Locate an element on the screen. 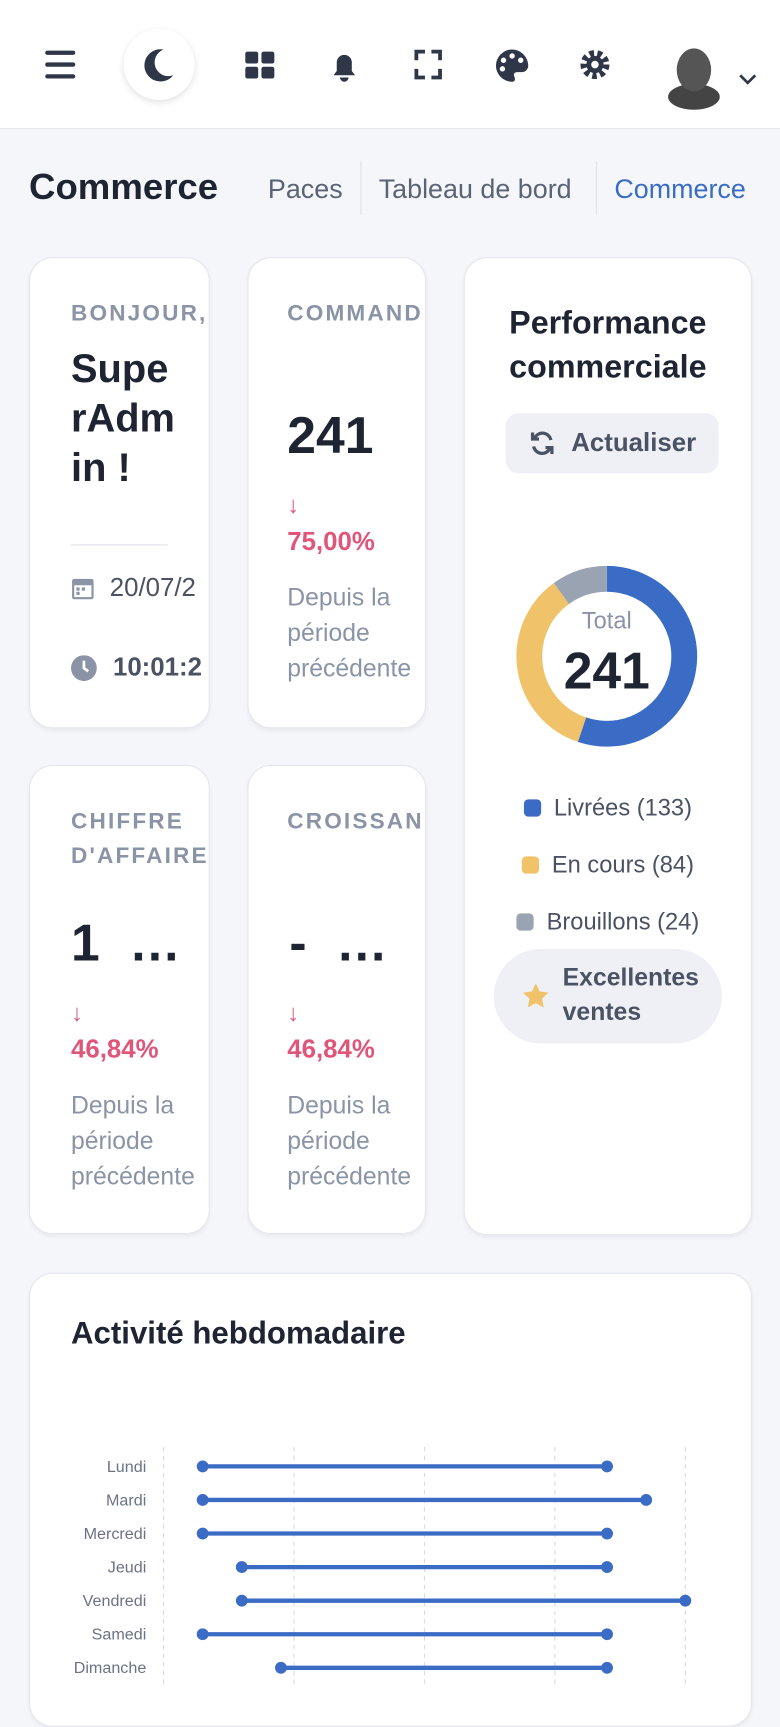  refresh-button is located at coordinates (612, 443).